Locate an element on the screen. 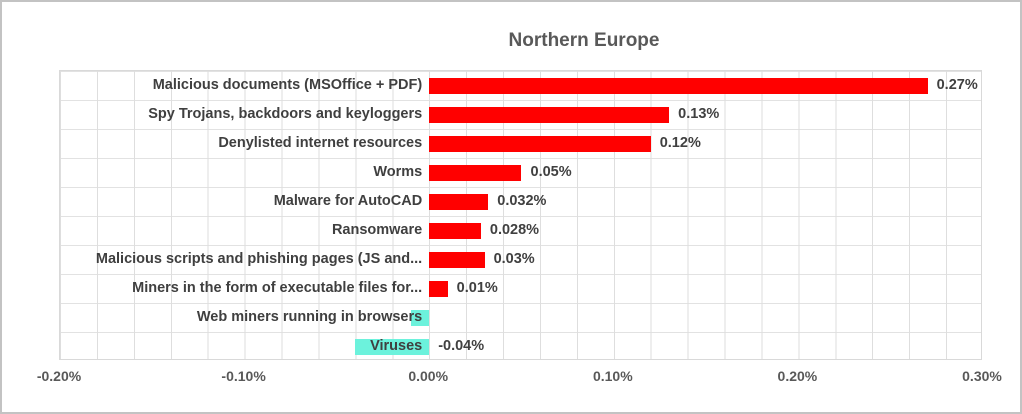 This screenshot has width=1022, height=414. axis-tick-label: 0.30% is located at coordinates (982, 376).